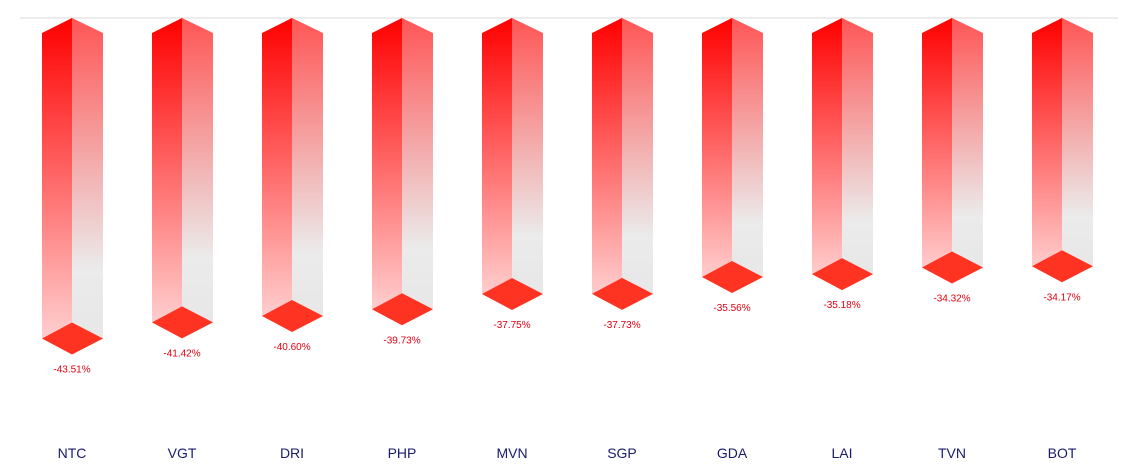 The width and height of the screenshot is (1137, 464). I want to click on value-label: -34.32%, so click(951, 298).